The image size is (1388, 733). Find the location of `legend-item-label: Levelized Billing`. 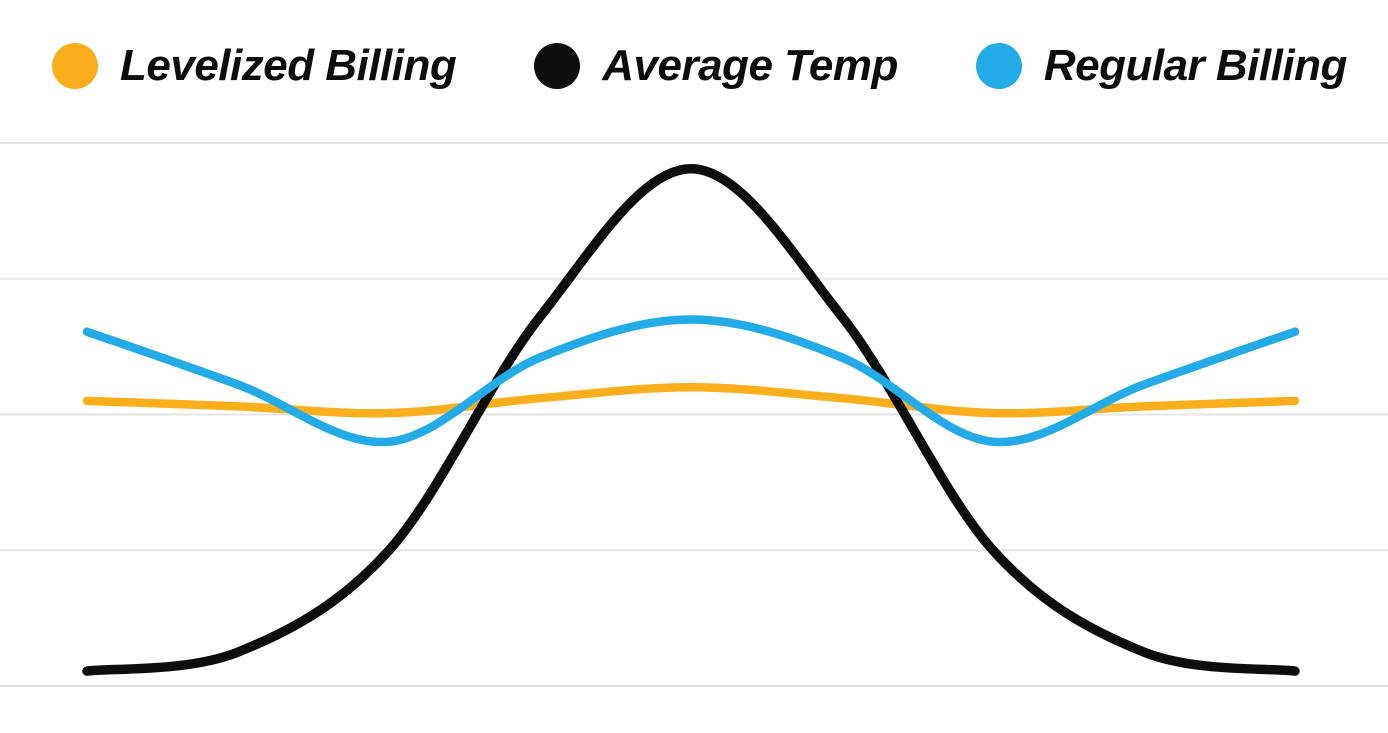

legend-item-label: Levelized Billing is located at coordinates (288, 65).